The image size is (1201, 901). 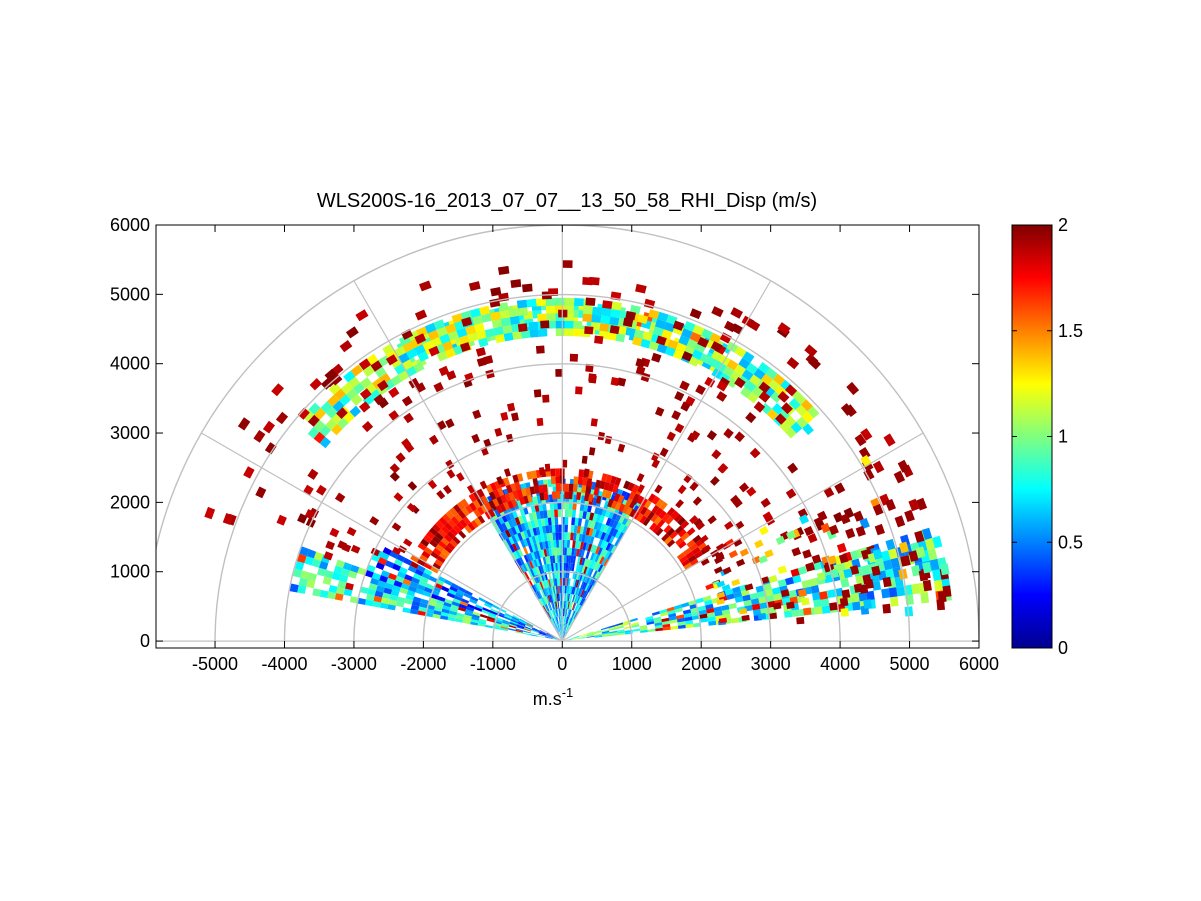 What do you see at coordinates (1070, 331) in the screenshot?
I see `colorbar-tick-label: 1.5` at bounding box center [1070, 331].